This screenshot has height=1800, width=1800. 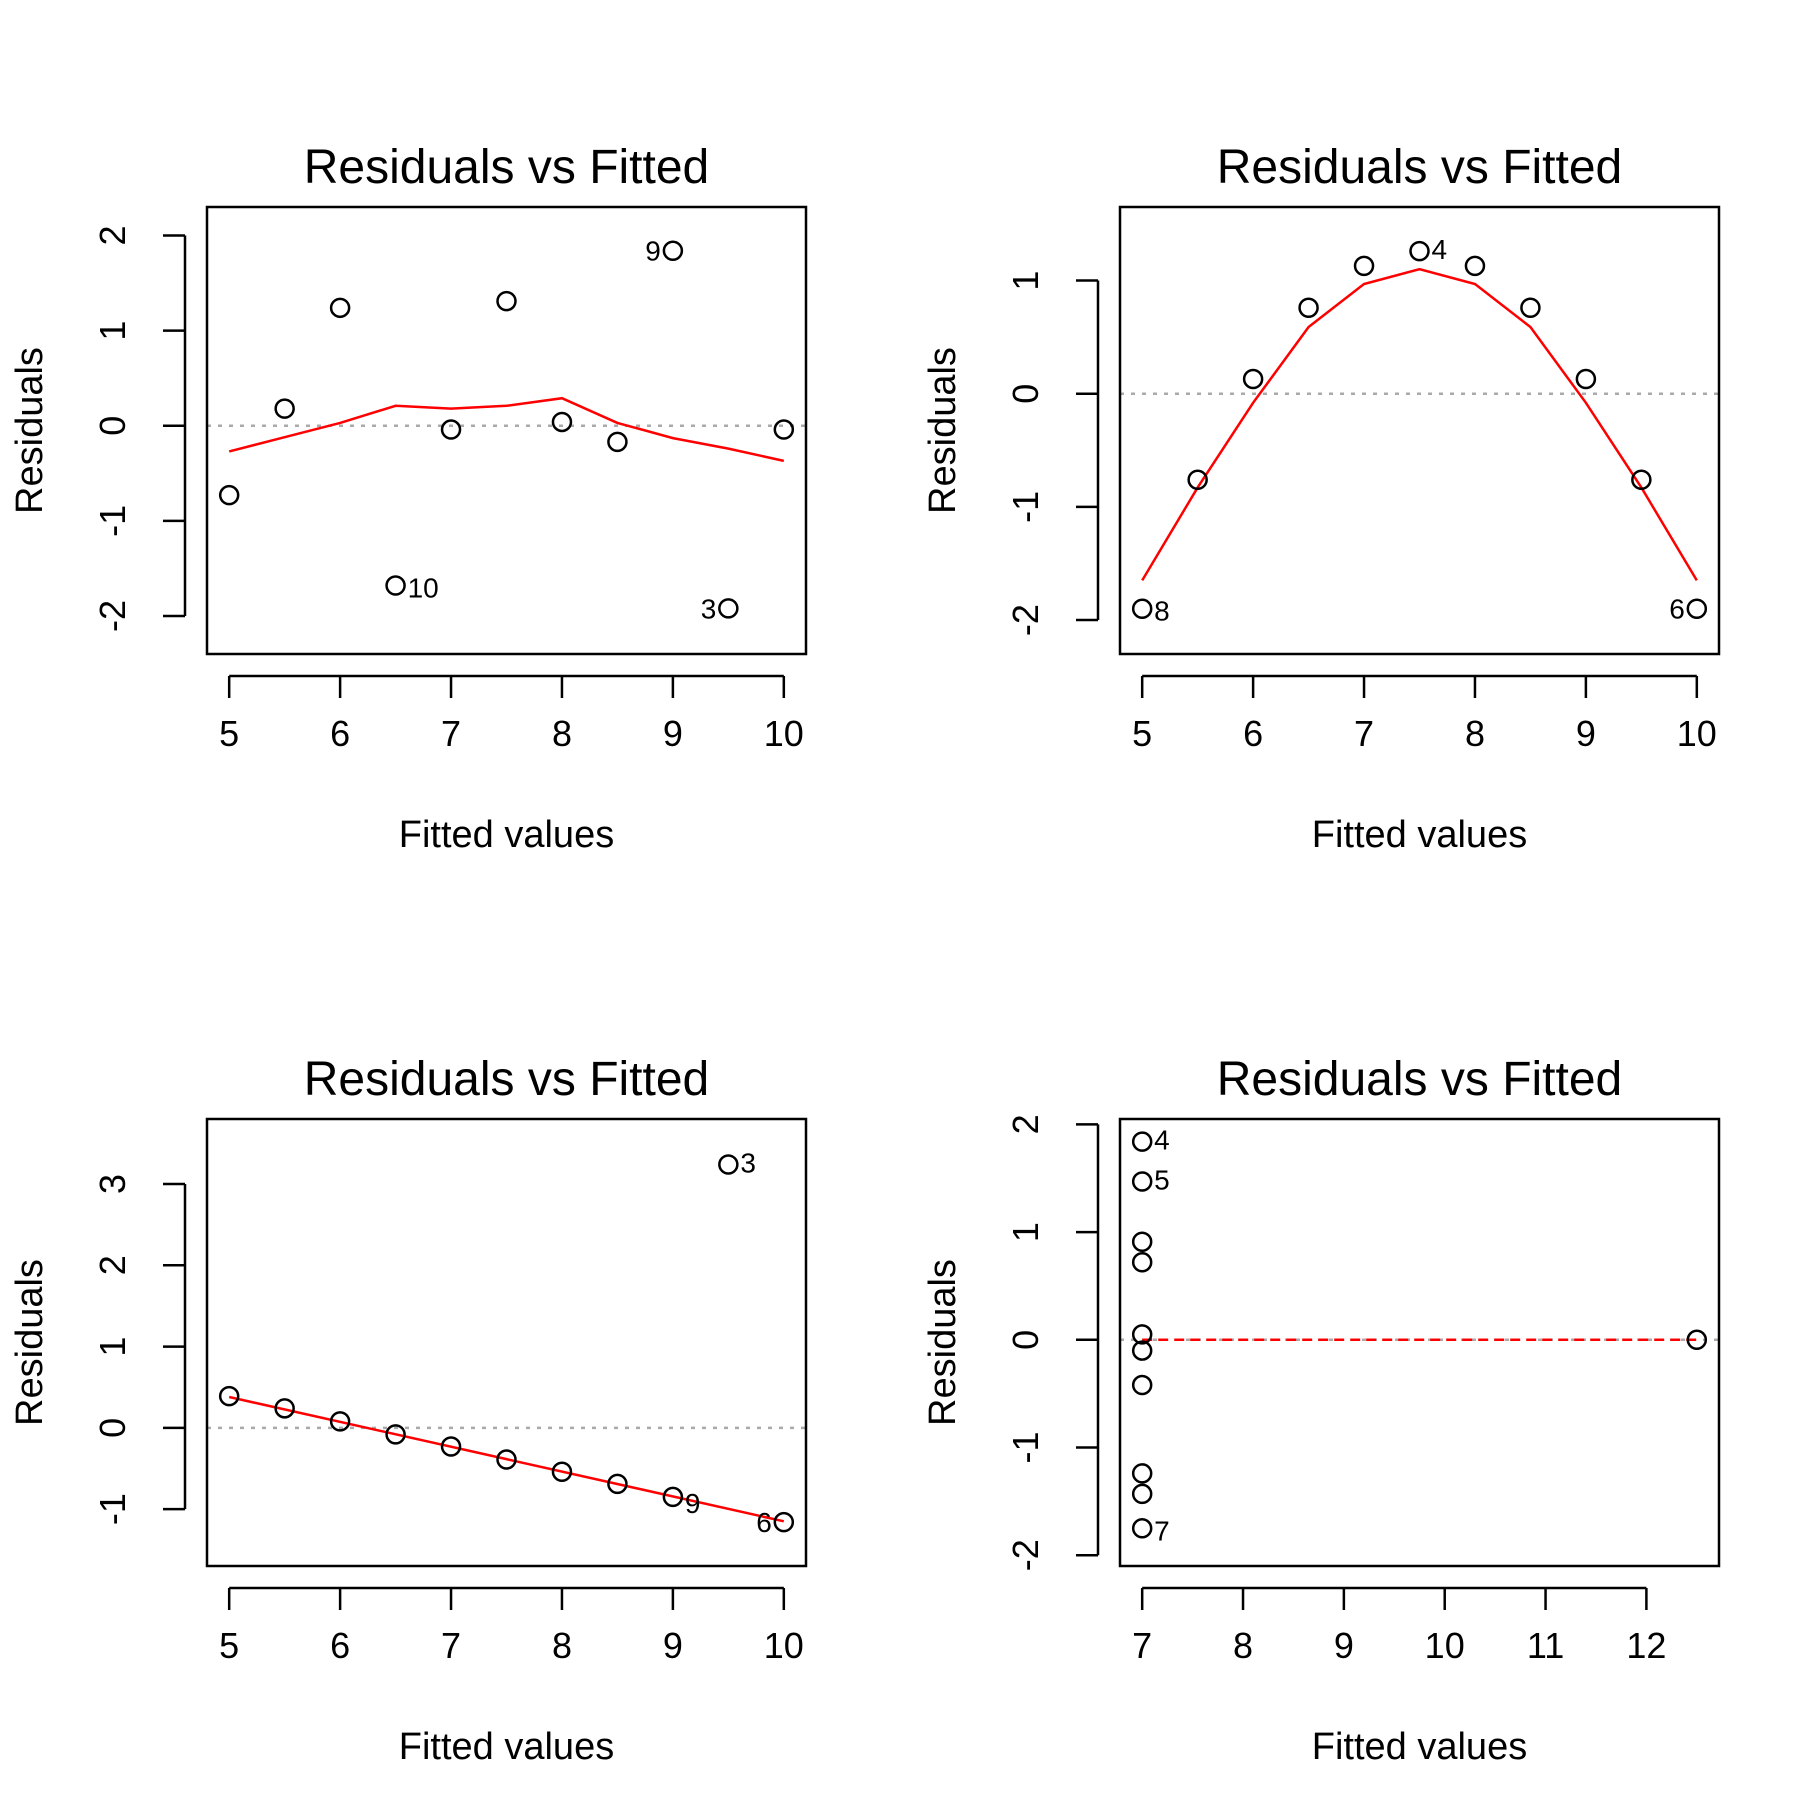 I want to click on point-label: 5, so click(x=1162, y=1179).